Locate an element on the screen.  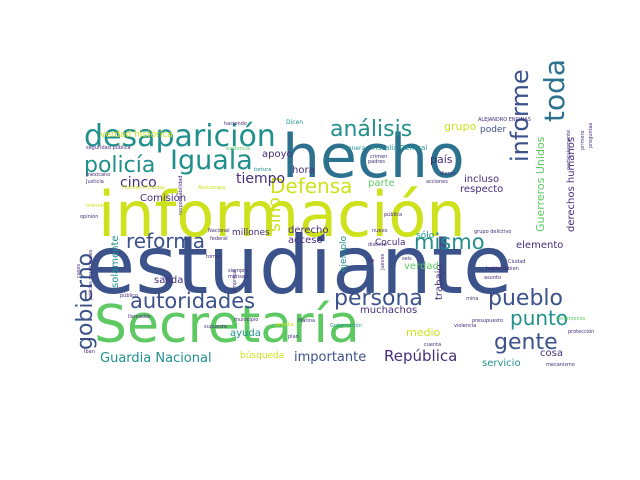
cloud-word: solamente is located at coordinates (115, 261).